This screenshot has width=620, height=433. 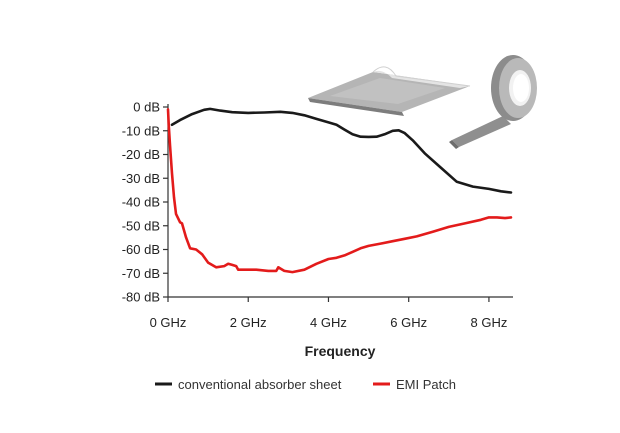 What do you see at coordinates (489, 322) in the screenshot?
I see `x-tick-label: 8 GHz` at bounding box center [489, 322].